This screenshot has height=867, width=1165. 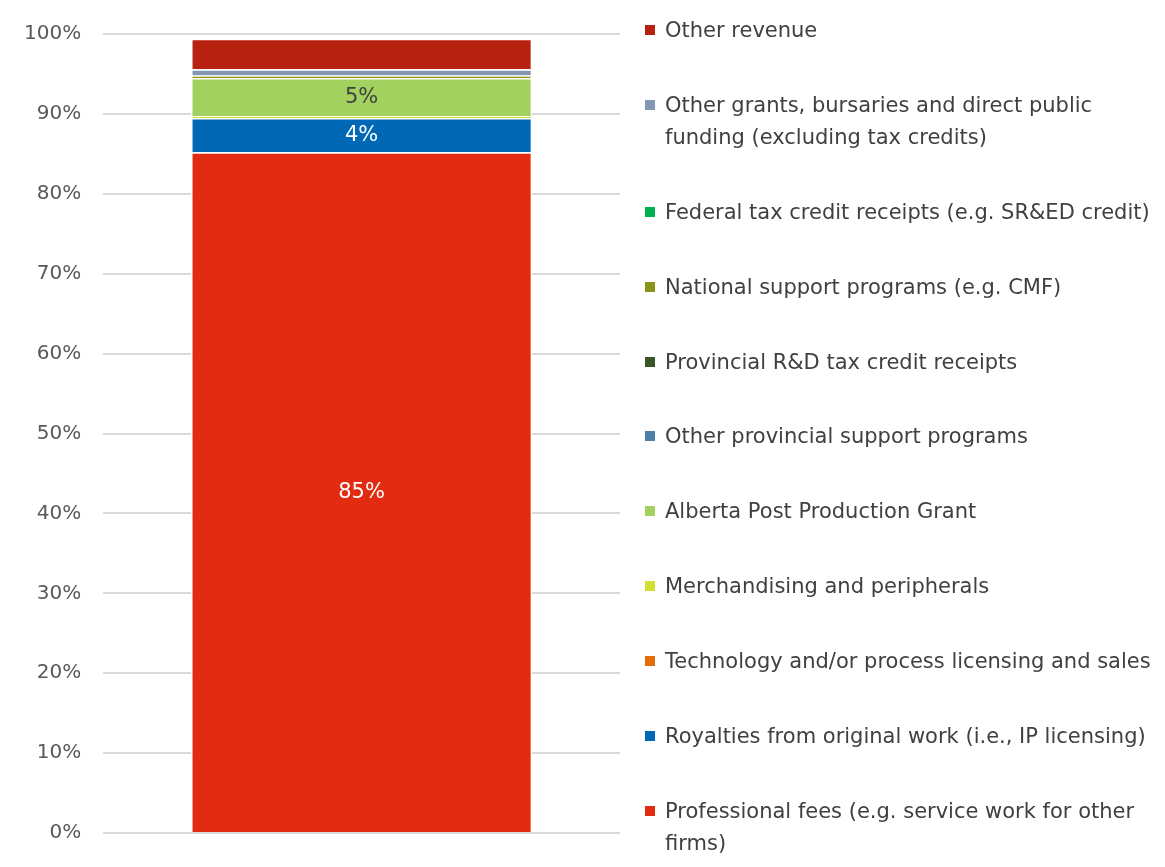 I want to click on legend-label: Royalties from original work (i.e., IP licensing), so click(x=905, y=736).